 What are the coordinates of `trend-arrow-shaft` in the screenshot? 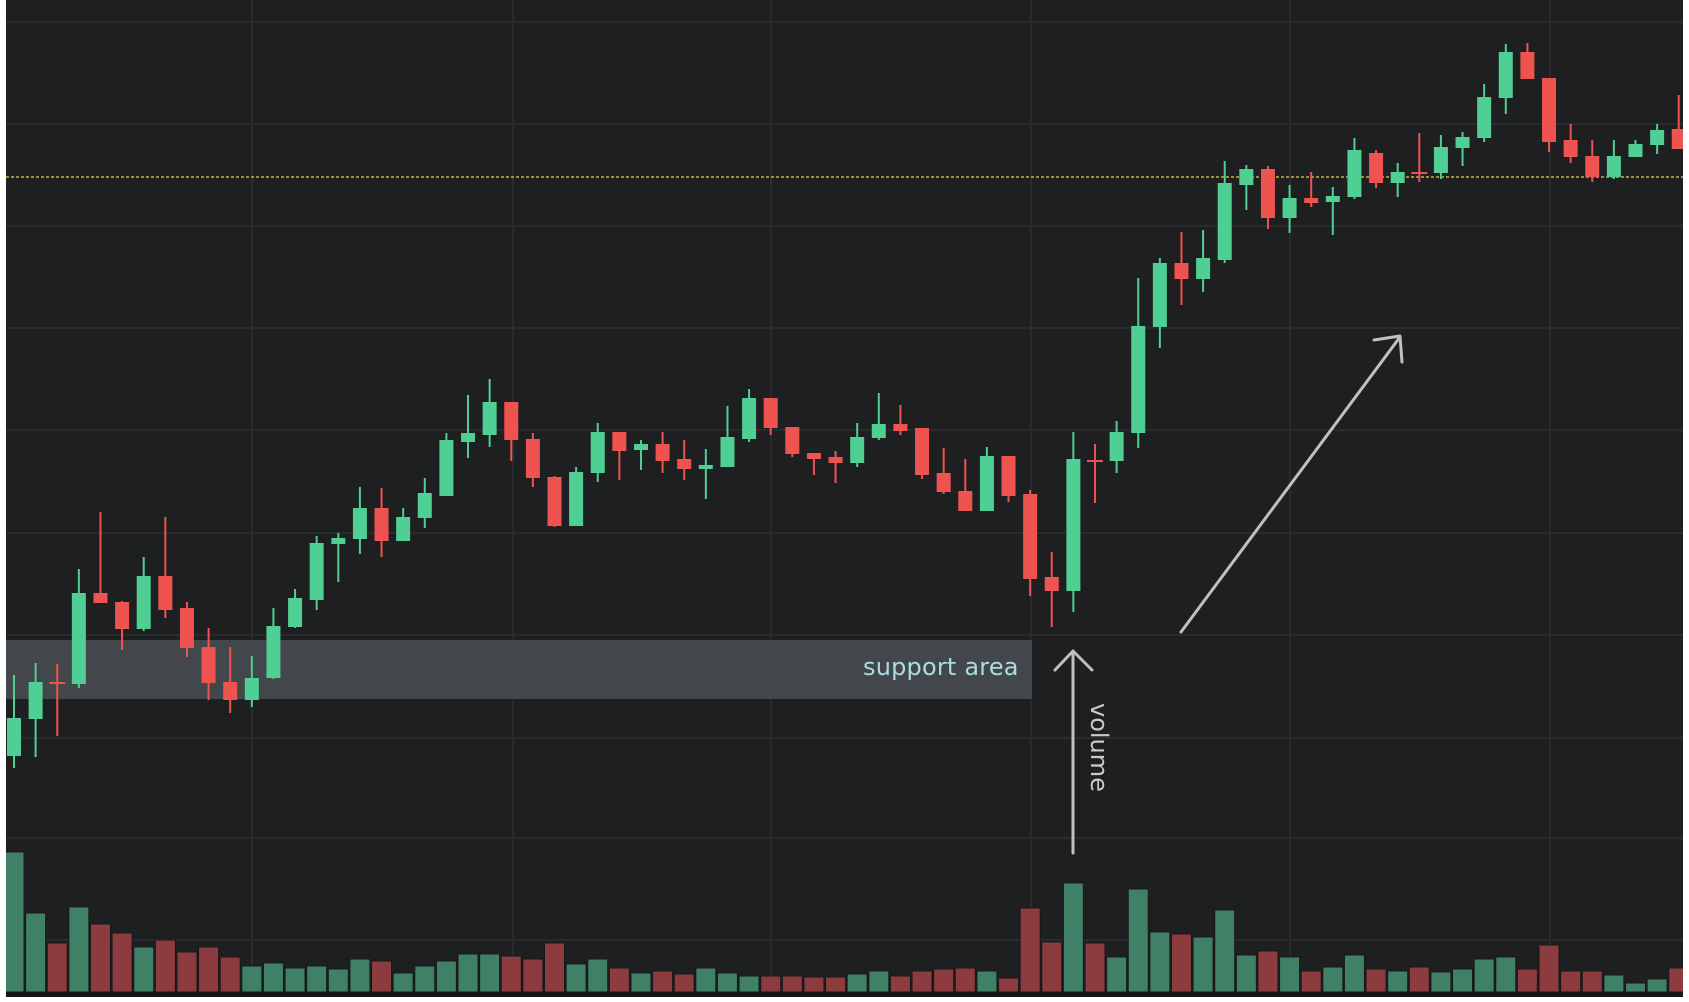 It's located at (1290, 484).